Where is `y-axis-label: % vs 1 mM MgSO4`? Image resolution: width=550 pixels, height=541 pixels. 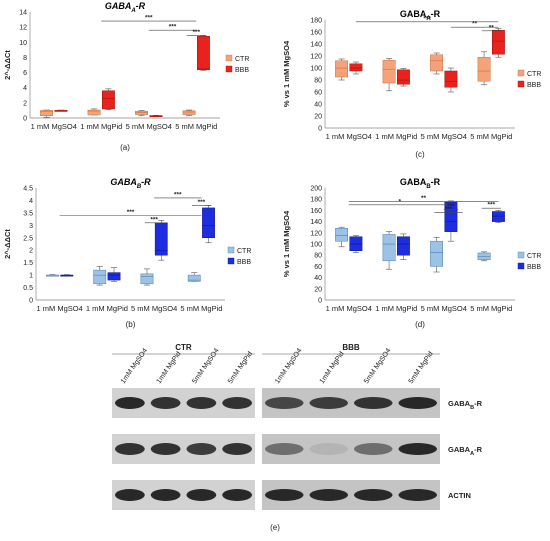 y-axis-label: % vs 1 mM MgSO4 is located at coordinates (286, 243).